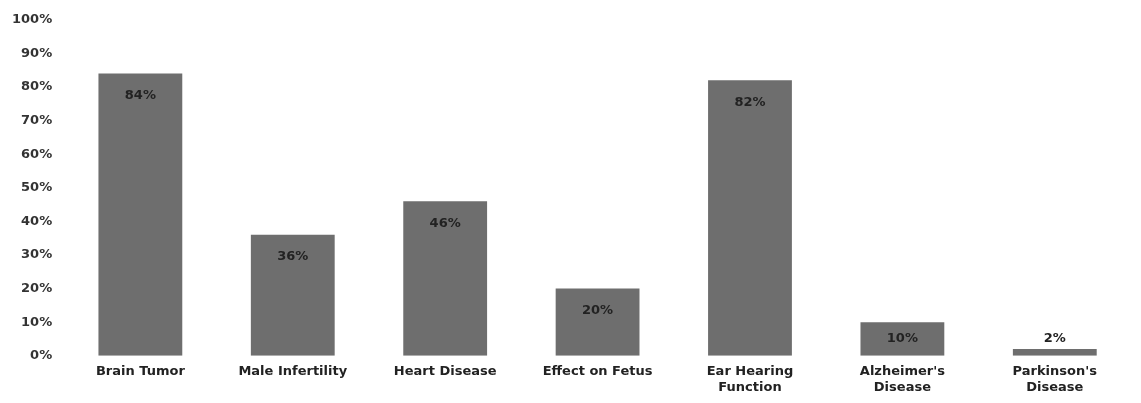  I want to click on y-tick-label: 30%, so click(37, 254).